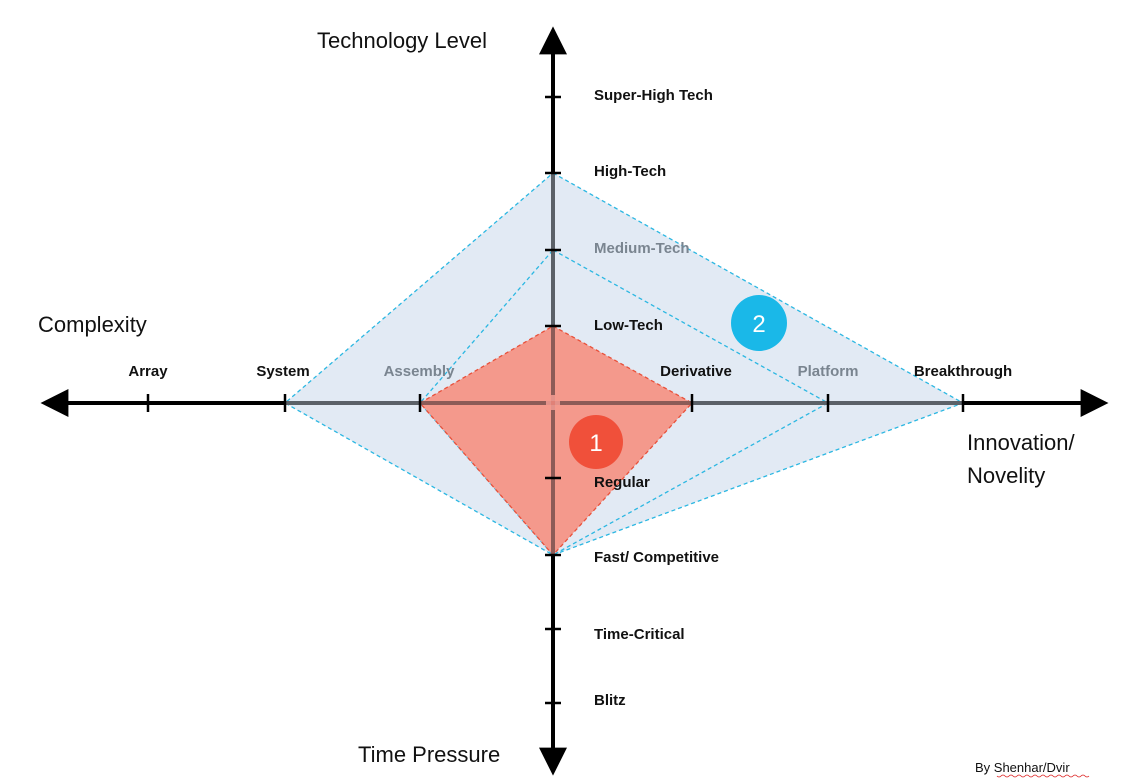 Image resolution: width=1133 pixels, height=782 pixels. I want to click on novelty-label-platform: Platform, so click(828, 371).